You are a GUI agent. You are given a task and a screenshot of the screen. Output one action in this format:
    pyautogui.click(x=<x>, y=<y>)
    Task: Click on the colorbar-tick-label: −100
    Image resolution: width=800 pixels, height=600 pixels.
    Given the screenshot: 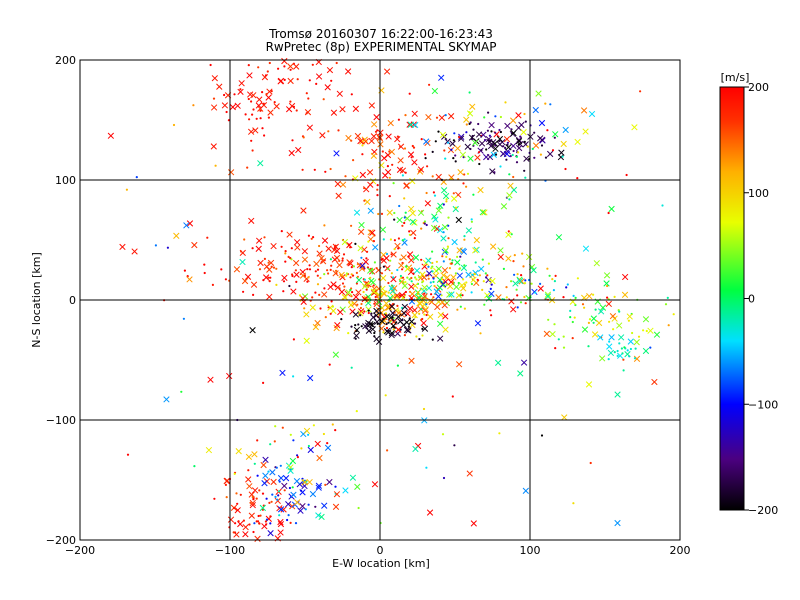 What is the action you would take?
    pyautogui.click(x=763, y=404)
    